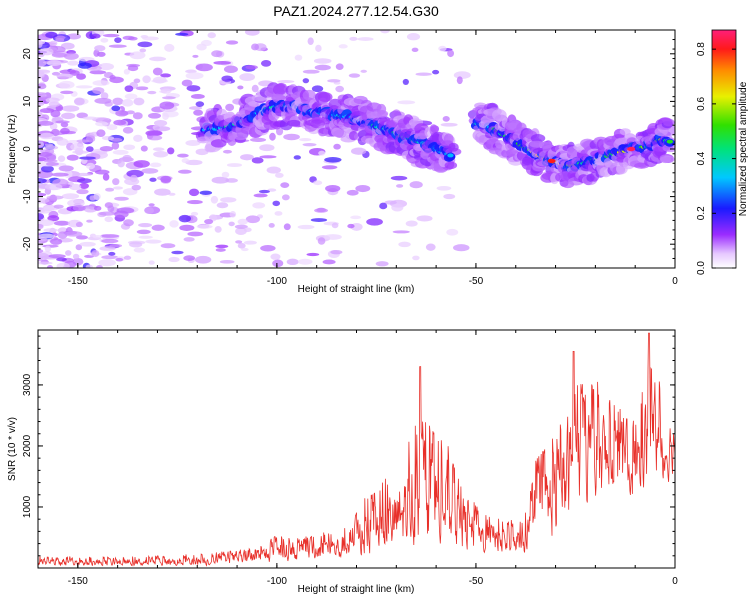 This screenshot has height=600, width=750. Describe the element at coordinates (27, 54) in the screenshot. I see `spectrogram-y-tick-label: 20` at that location.